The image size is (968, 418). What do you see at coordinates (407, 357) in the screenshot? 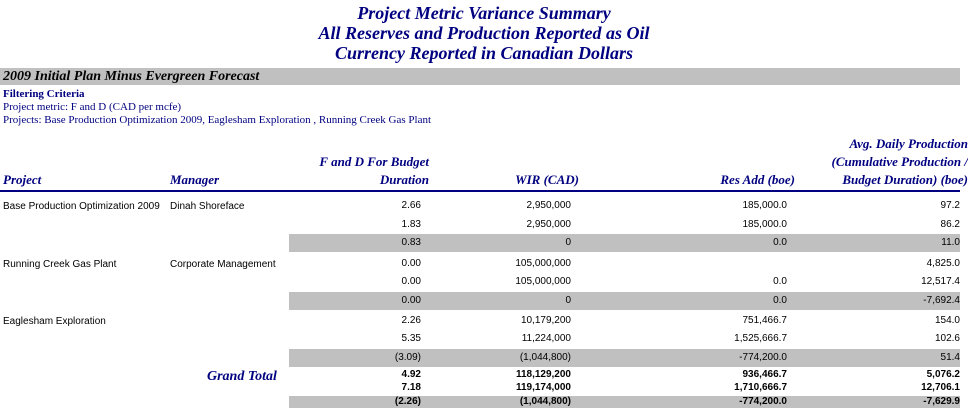
I see `cell-fd: (3.09)` at bounding box center [407, 357].